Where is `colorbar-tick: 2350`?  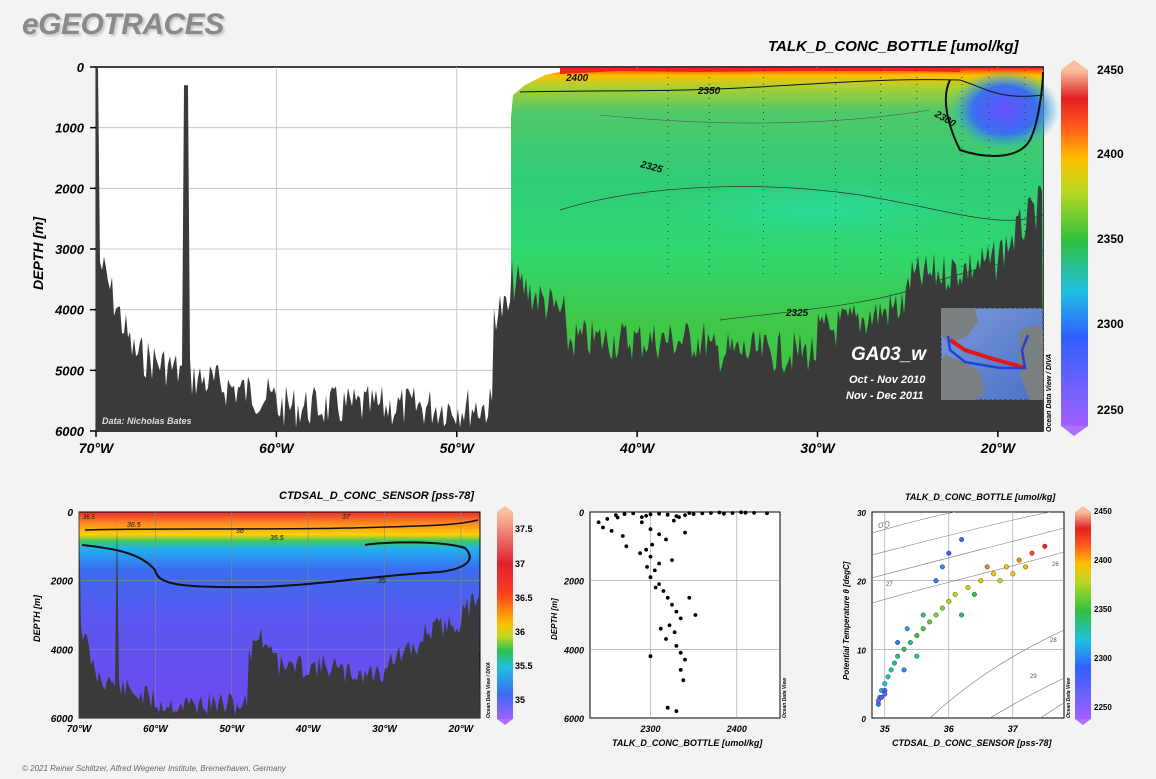 colorbar-tick: 2350 is located at coordinates (1103, 609).